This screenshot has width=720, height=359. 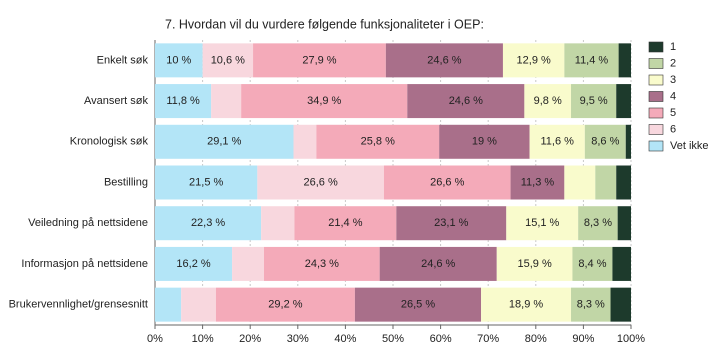 I want to click on y-tick-label: Bestilling, so click(x=126, y=182).